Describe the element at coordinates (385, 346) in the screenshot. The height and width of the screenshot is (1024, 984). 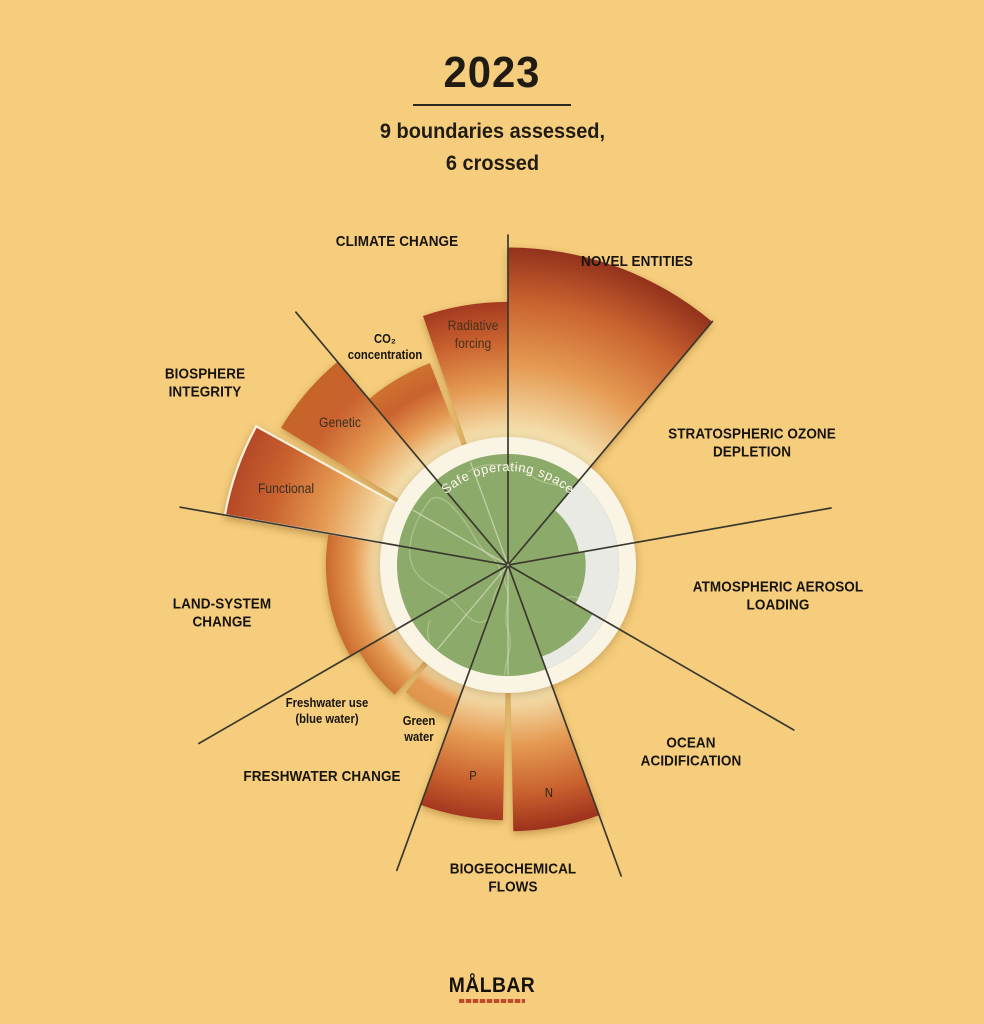
I see `label-co2-concentration: CO₂ concentration` at that location.